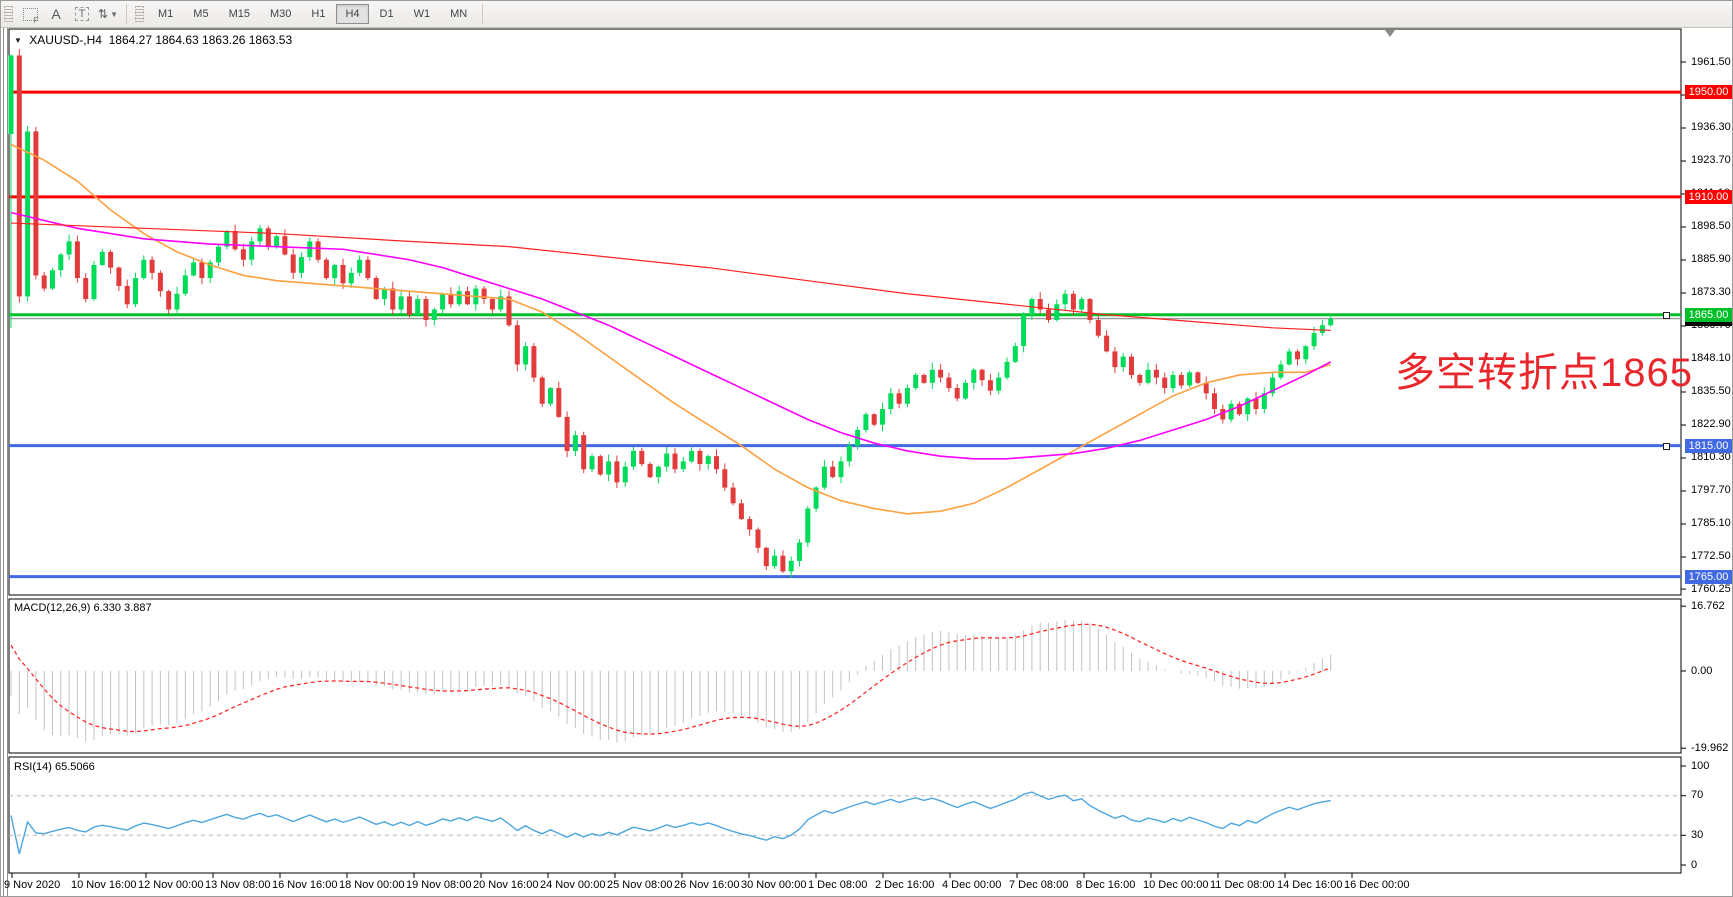 This screenshot has height=897, width=1733. I want to click on time-tick-label: 24 Nov 00:00, so click(573, 885).